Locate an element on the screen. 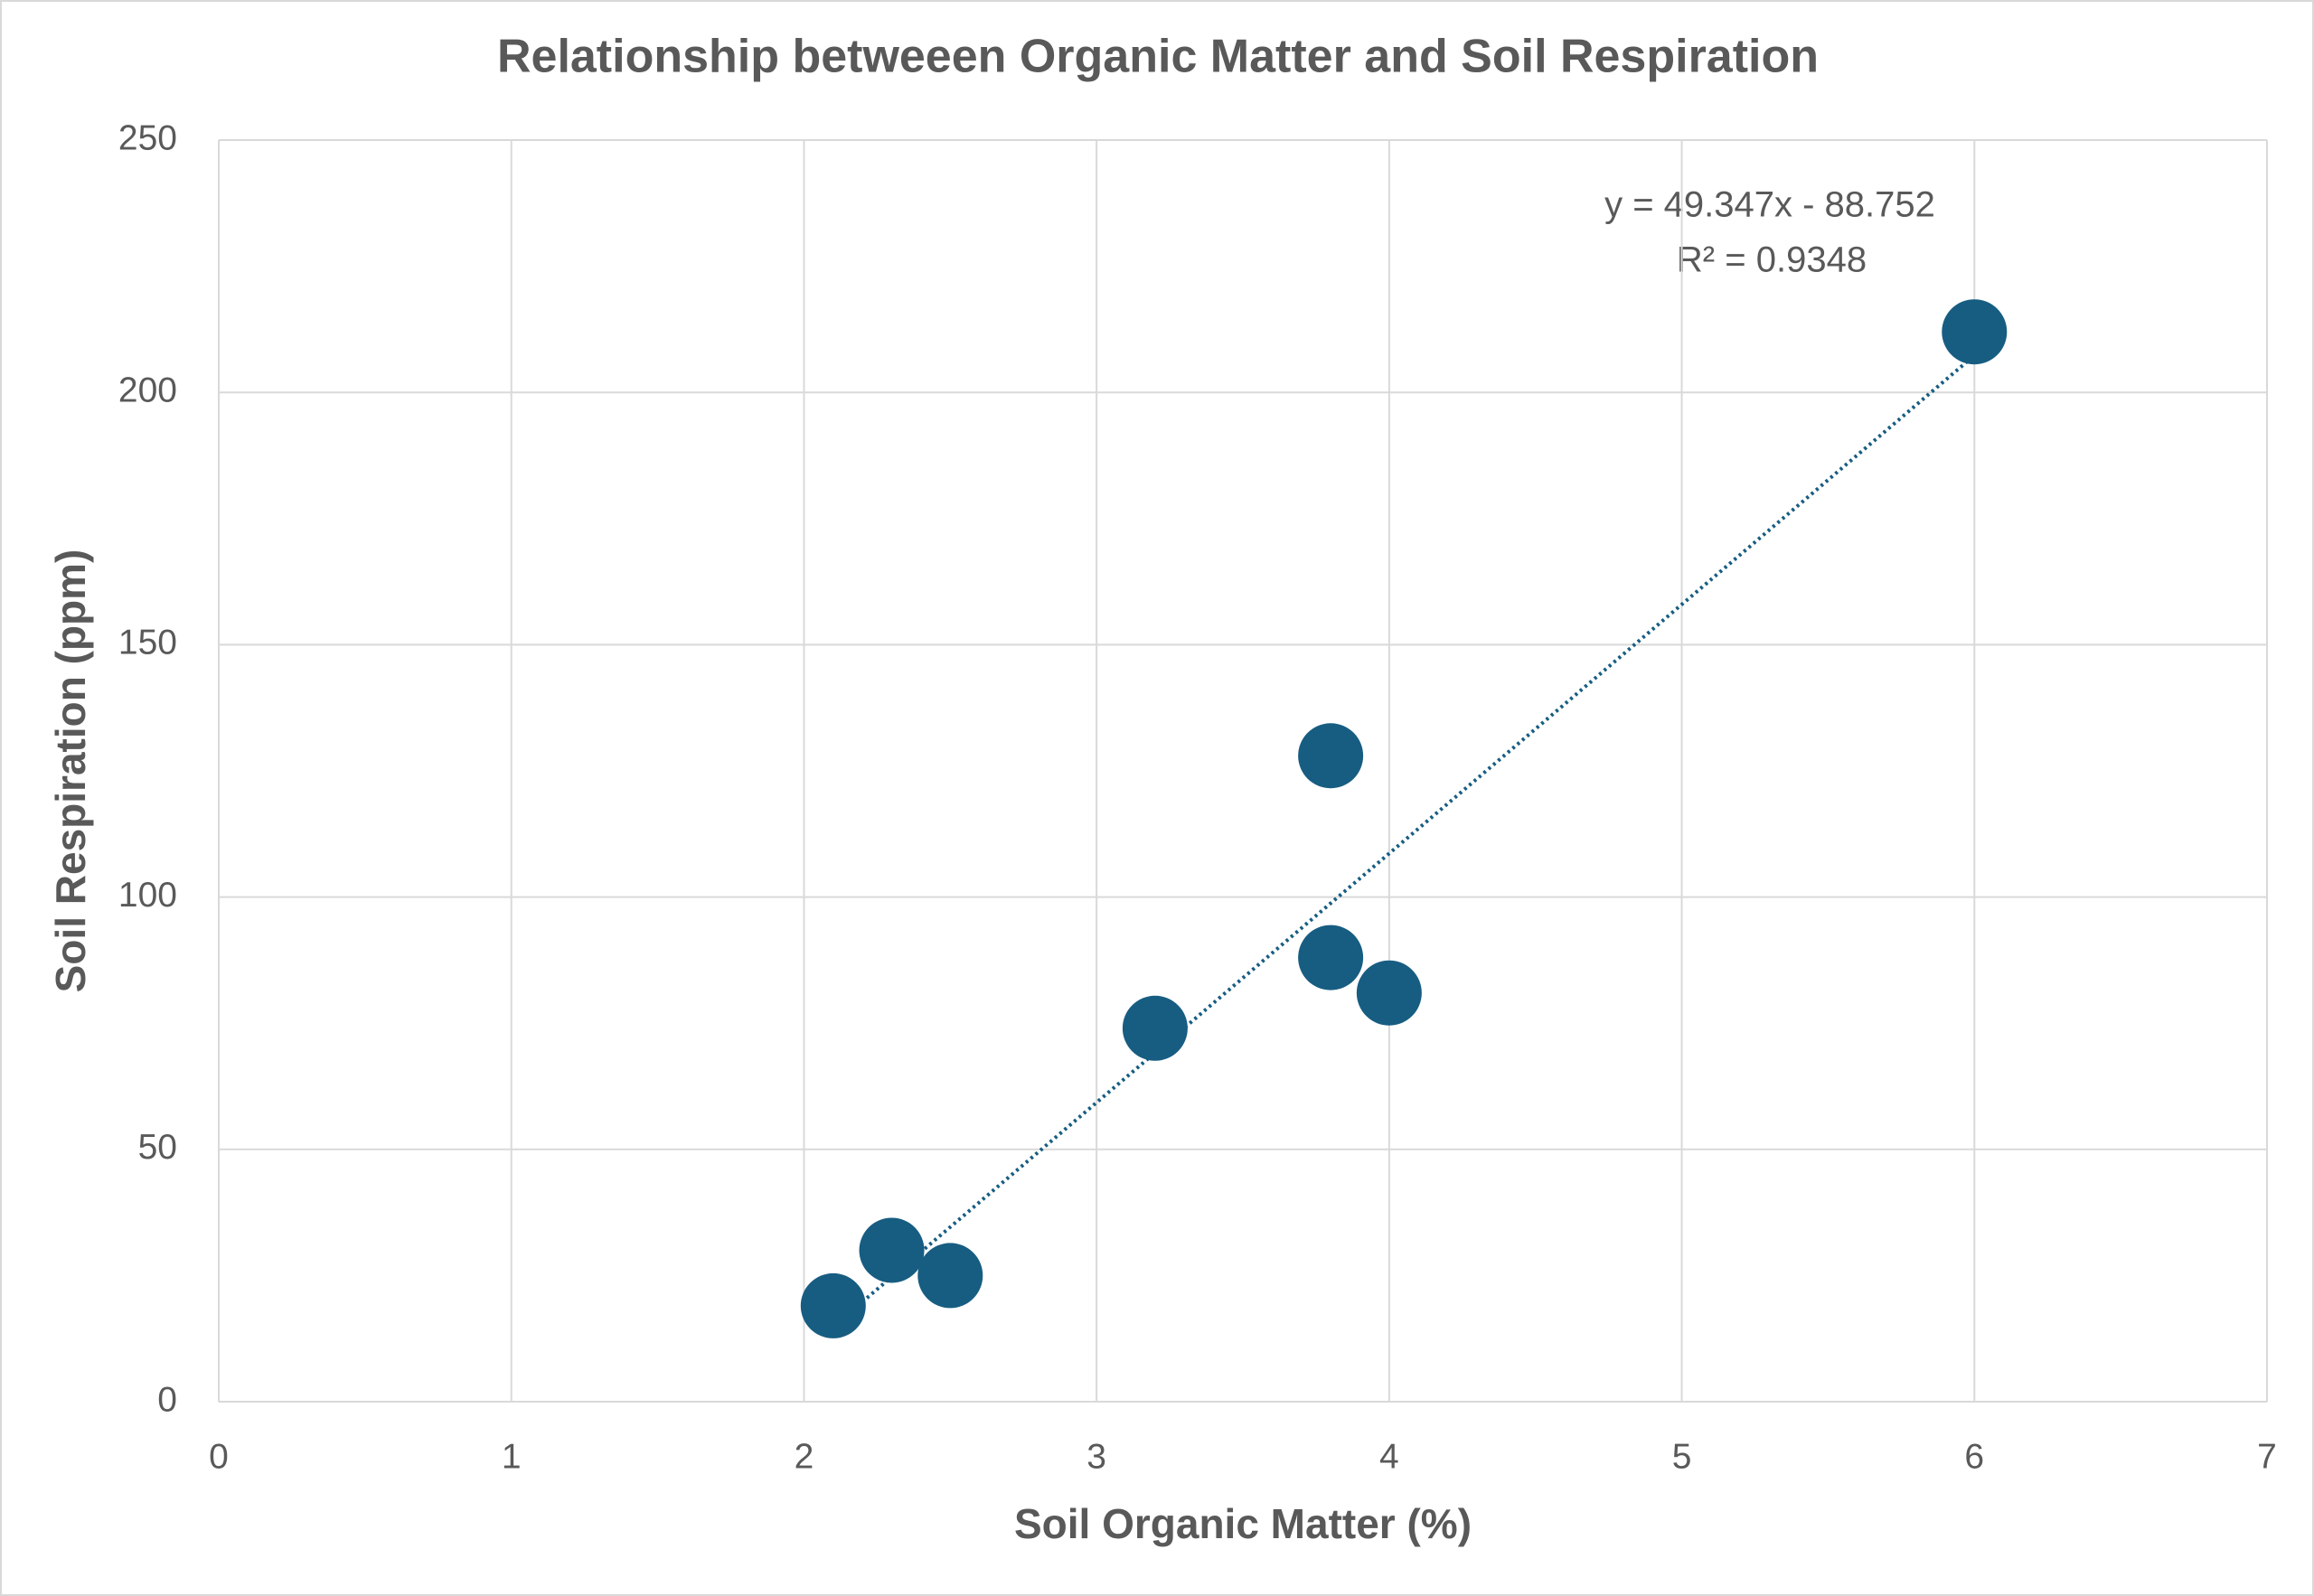  x-tick-label: 5 is located at coordinates (1682, 1456).